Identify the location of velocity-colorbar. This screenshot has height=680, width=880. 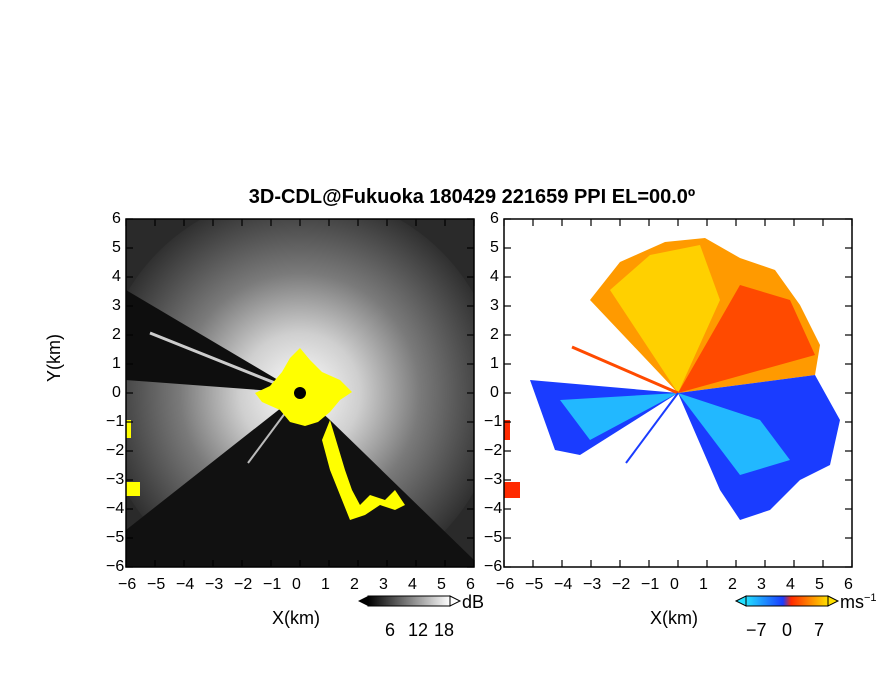
(787, 601).